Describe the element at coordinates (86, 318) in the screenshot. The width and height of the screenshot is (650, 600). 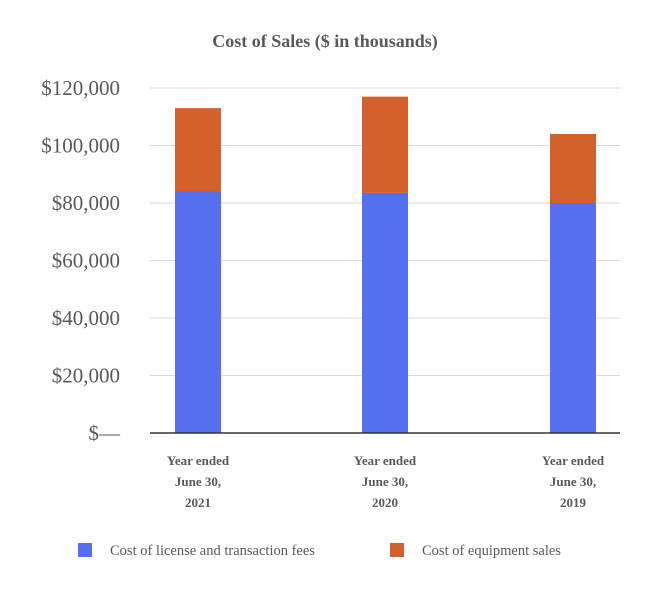
I see `y-tick-label: $40,000` at that location.